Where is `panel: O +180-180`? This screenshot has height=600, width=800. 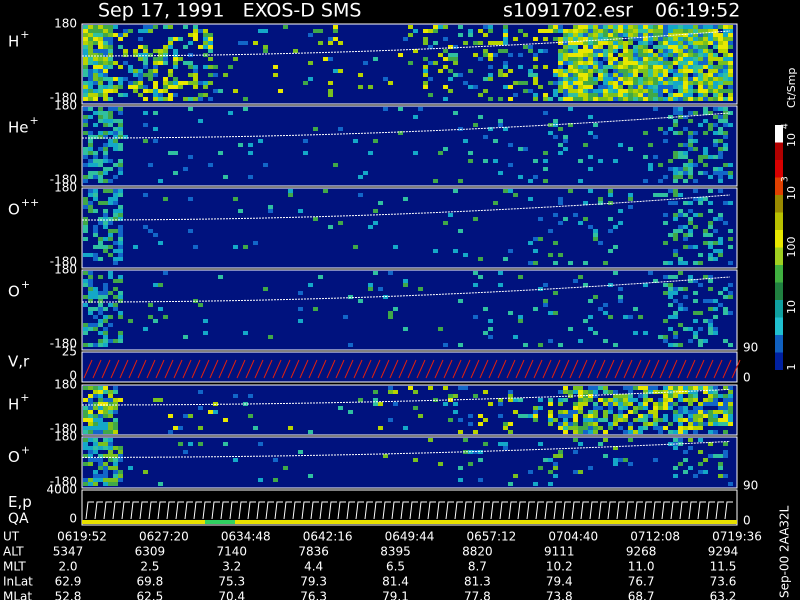 panel: O +180-180 is located at coordinates (373, 307).